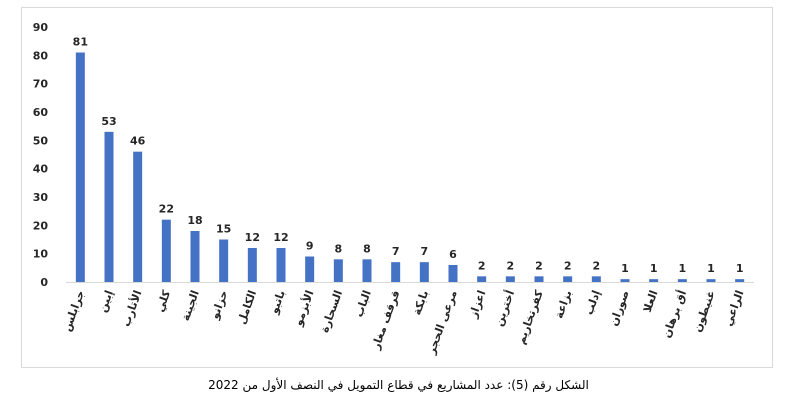 The image size is (797, 411). I want to click on x-tick-label: الكامل, so click(247, 307).